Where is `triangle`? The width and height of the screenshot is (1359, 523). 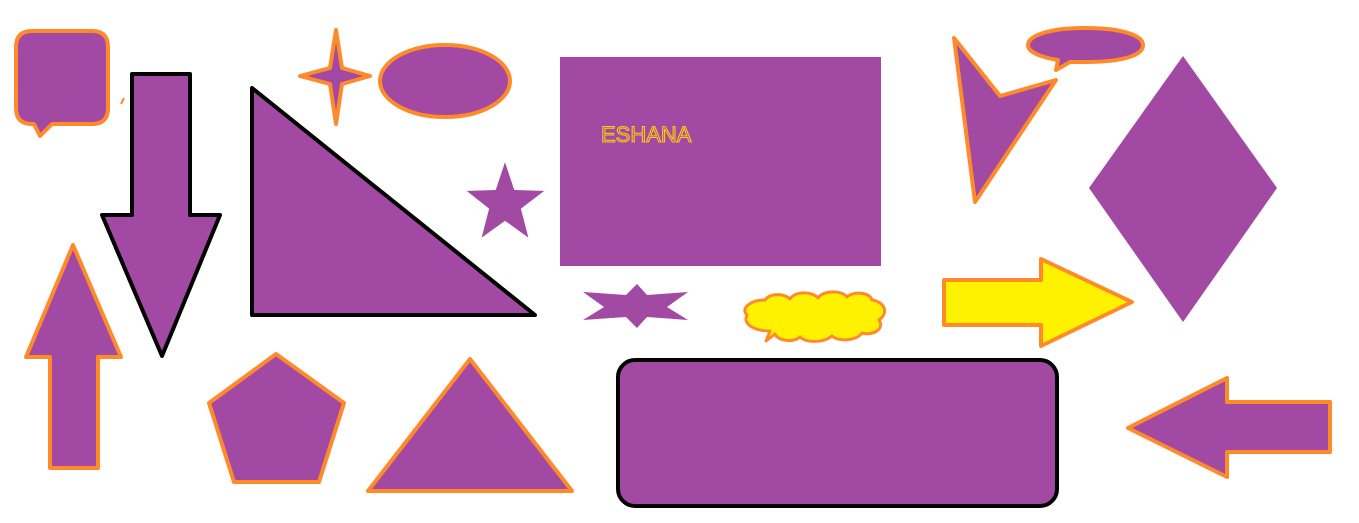 triangle is located at coordinates (470, 425).